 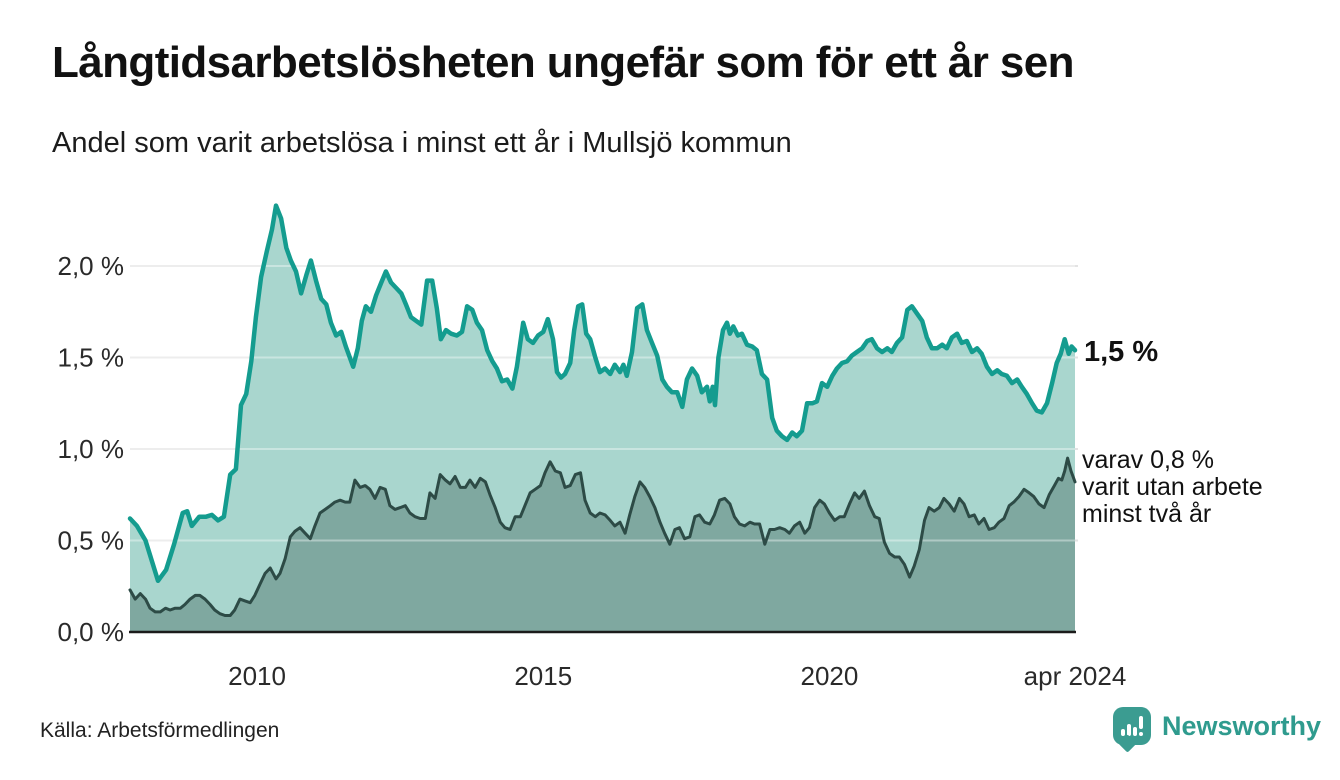 What do you see at coordinates (91, 449) in the screenshot?
I see `y-tick-label: 1,0 %` at bounding box center [91, 449].